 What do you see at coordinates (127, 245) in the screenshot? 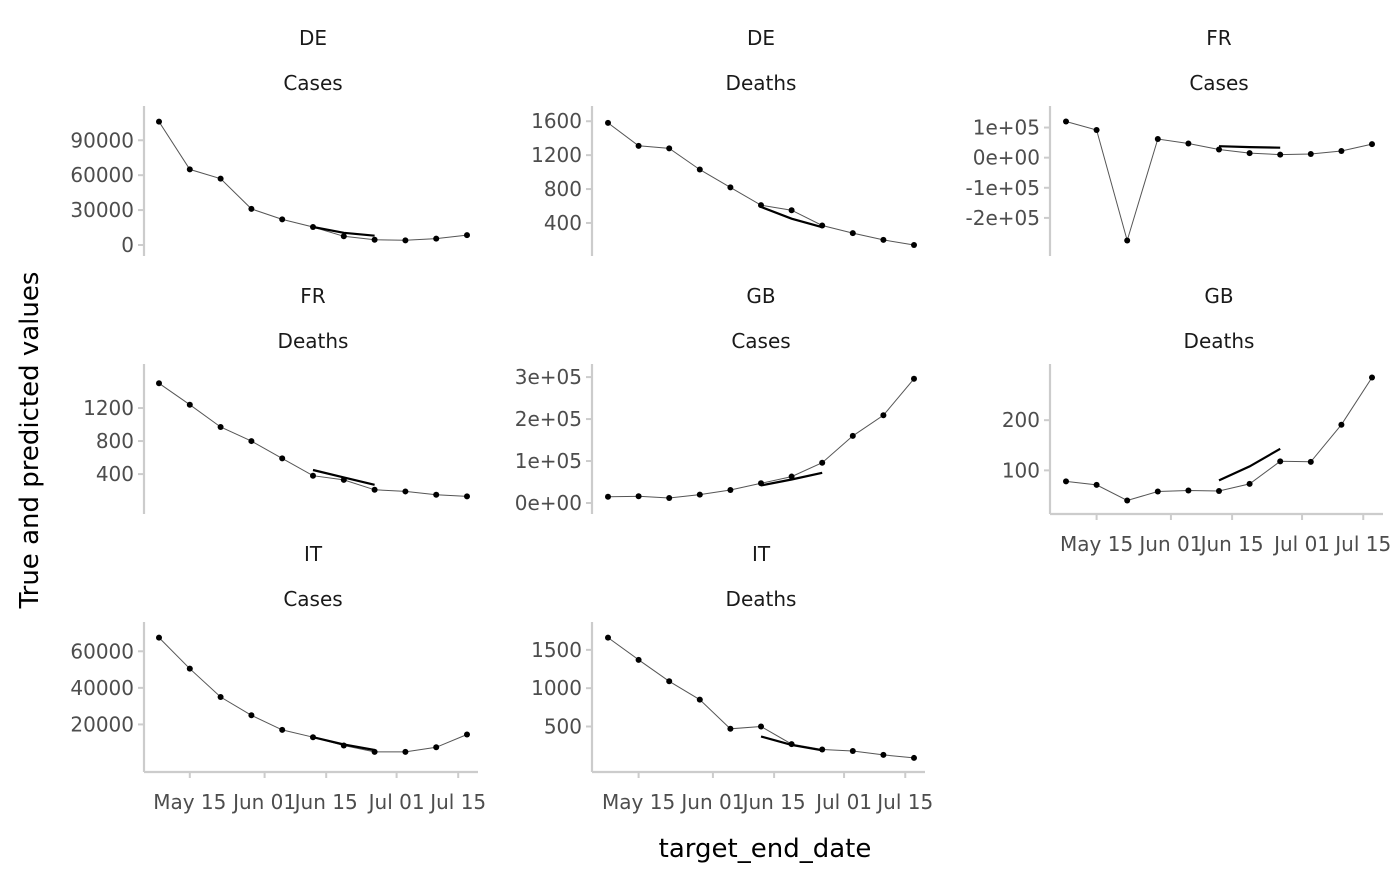
I see `y-tick-label: 0` at bounding box center [127, 245].